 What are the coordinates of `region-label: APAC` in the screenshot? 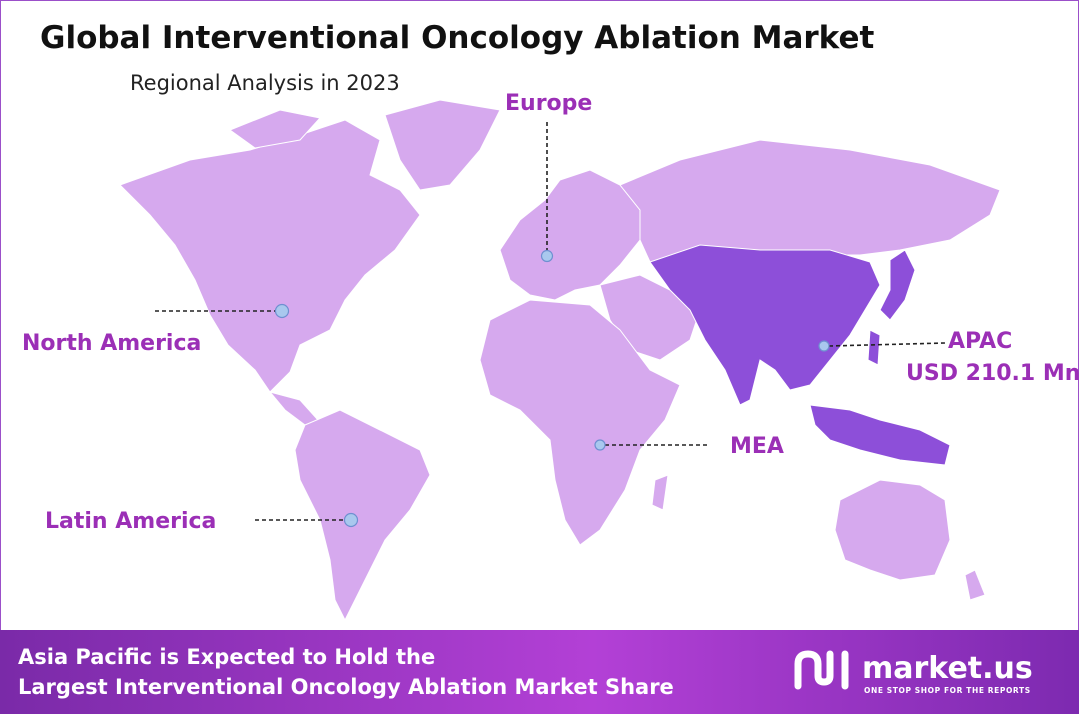 It's located at (980, 341).